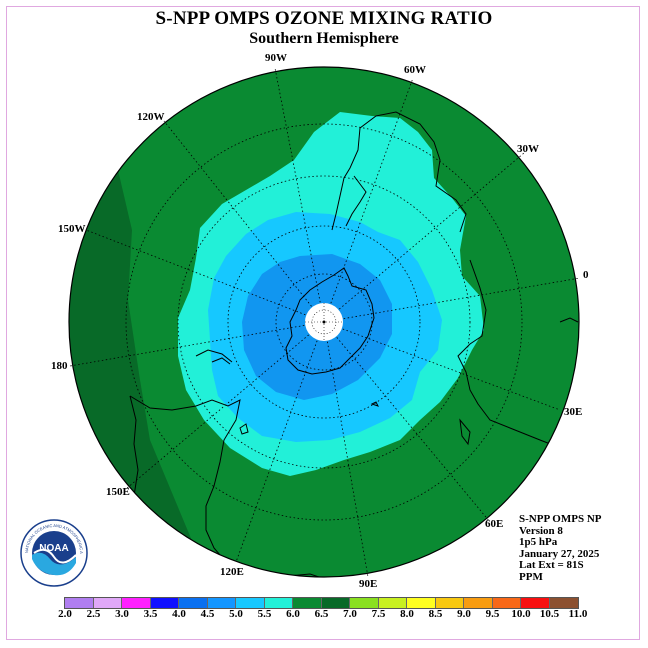 This screenshot has height=648, width=648. I want to click on colorbar-tick-label: 4.0, so click(179, 614).